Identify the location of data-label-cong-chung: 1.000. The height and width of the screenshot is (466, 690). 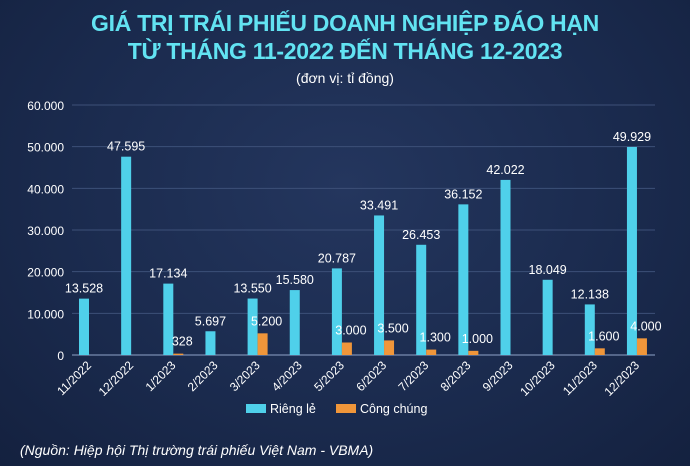
(477, 339).